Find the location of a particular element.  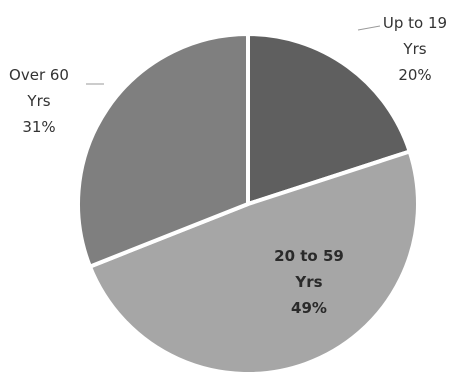

slice-category-label-2: Yrs is located at coordinates (38, 101).